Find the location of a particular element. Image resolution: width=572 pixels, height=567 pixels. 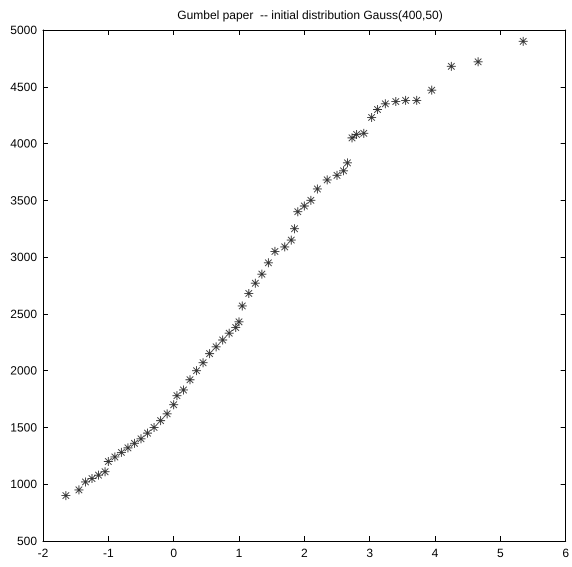

x-tick-label: 3 is located at coordinates (370, 553).